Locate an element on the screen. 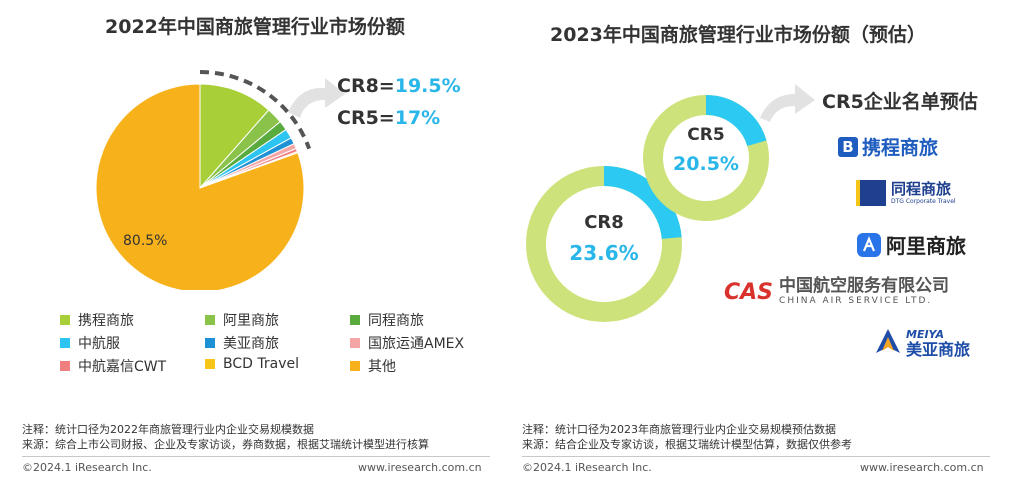 The width and height of the screenshot is (1011, 483). legend-label: 携程商旅 is located at coordinates (106, 321).